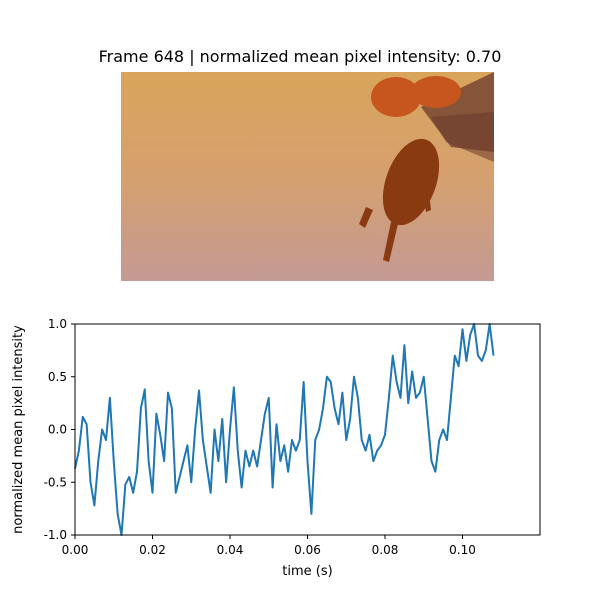 The height and width of the screenshot is (600, 600). I want to click on x-axis-label: time (s), so click(307, 571).